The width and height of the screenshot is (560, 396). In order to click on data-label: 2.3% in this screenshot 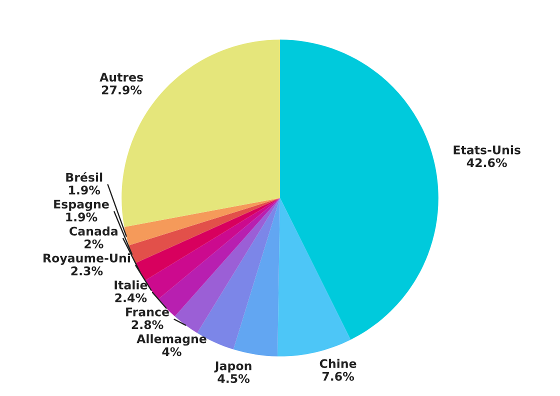, I will do `click(87, 271)`.